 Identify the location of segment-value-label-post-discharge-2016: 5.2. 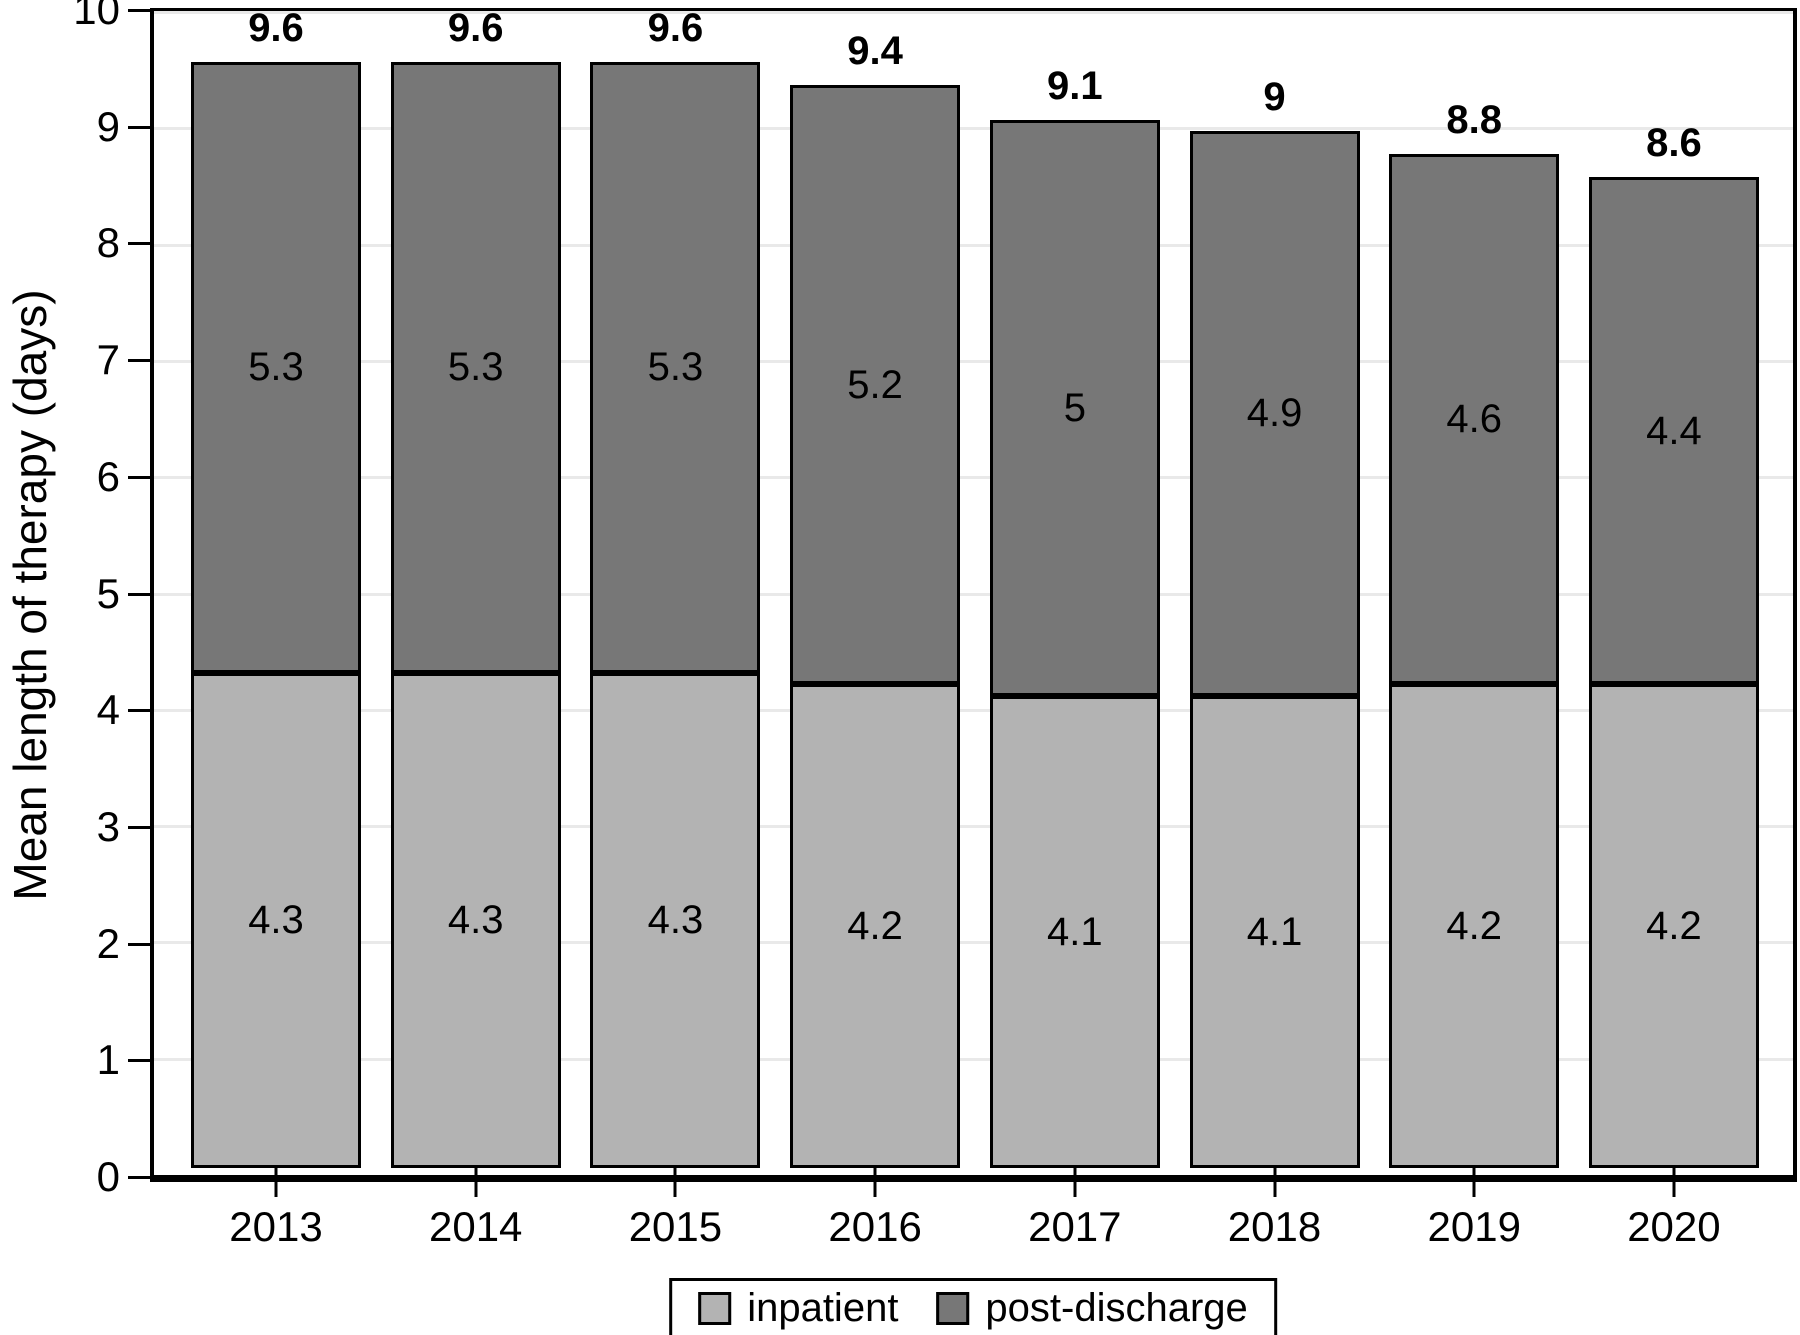
(875, 384).